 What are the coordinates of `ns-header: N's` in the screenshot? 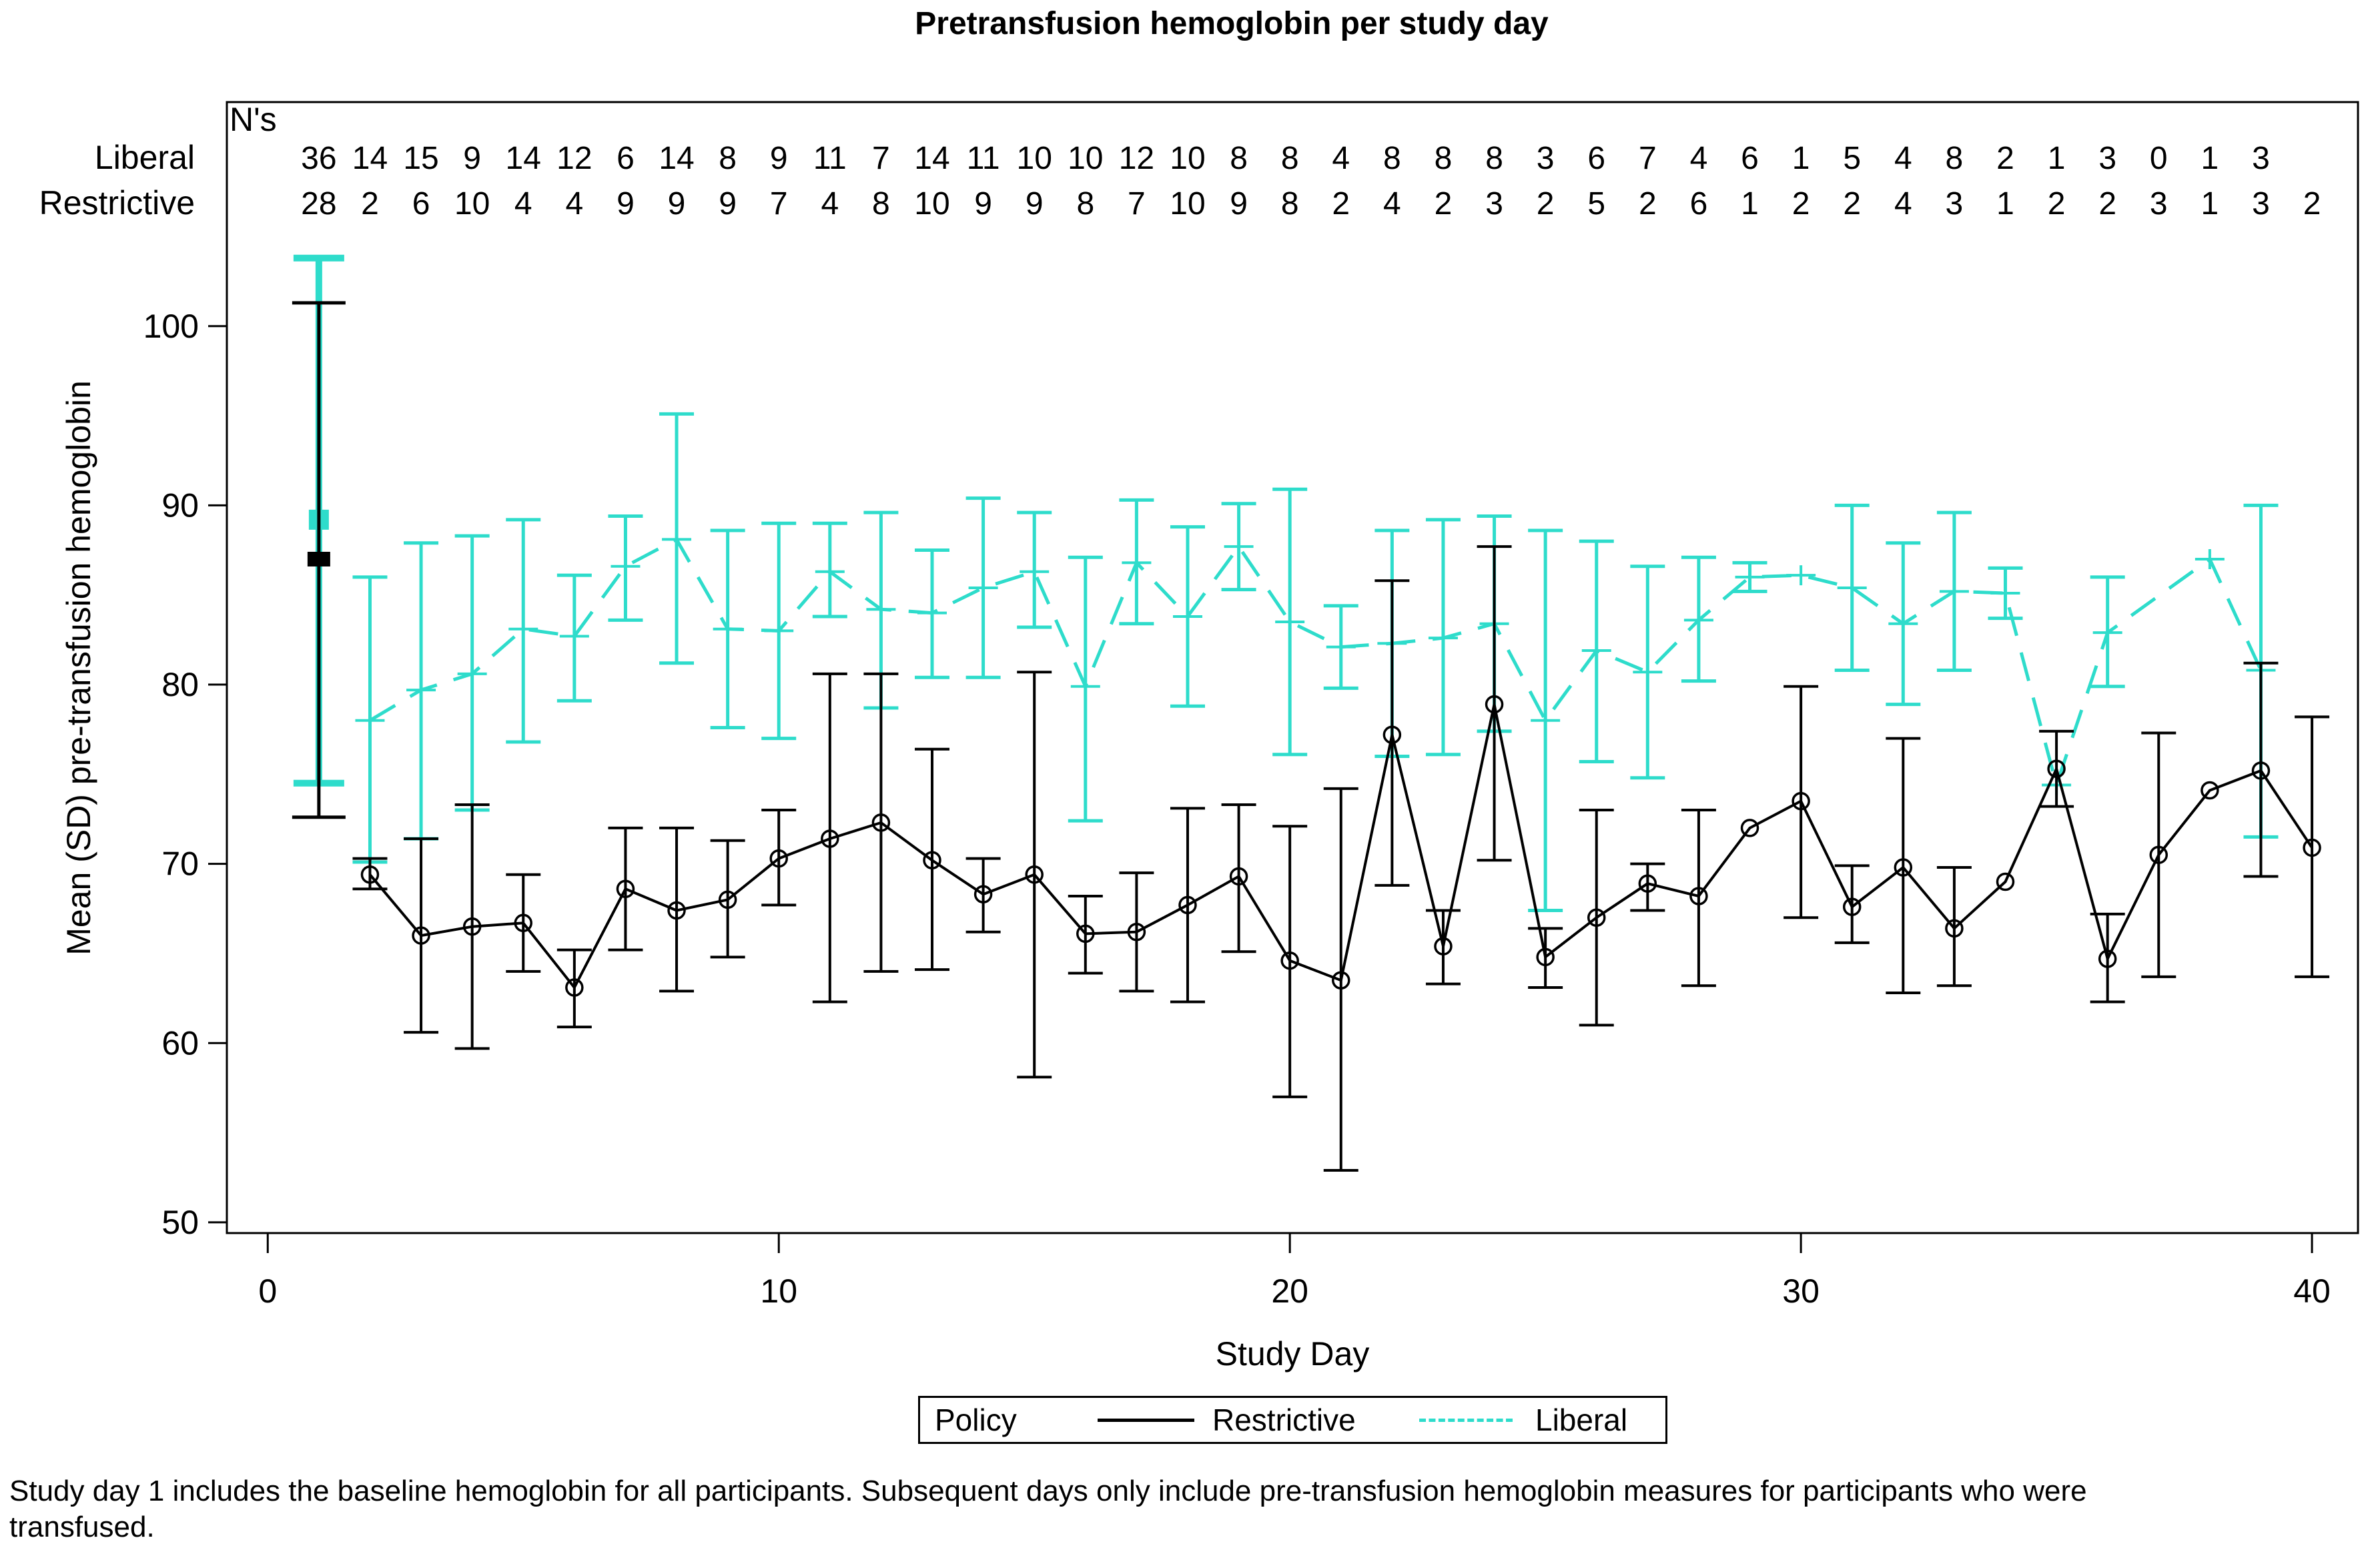 It's located at (253, 119).